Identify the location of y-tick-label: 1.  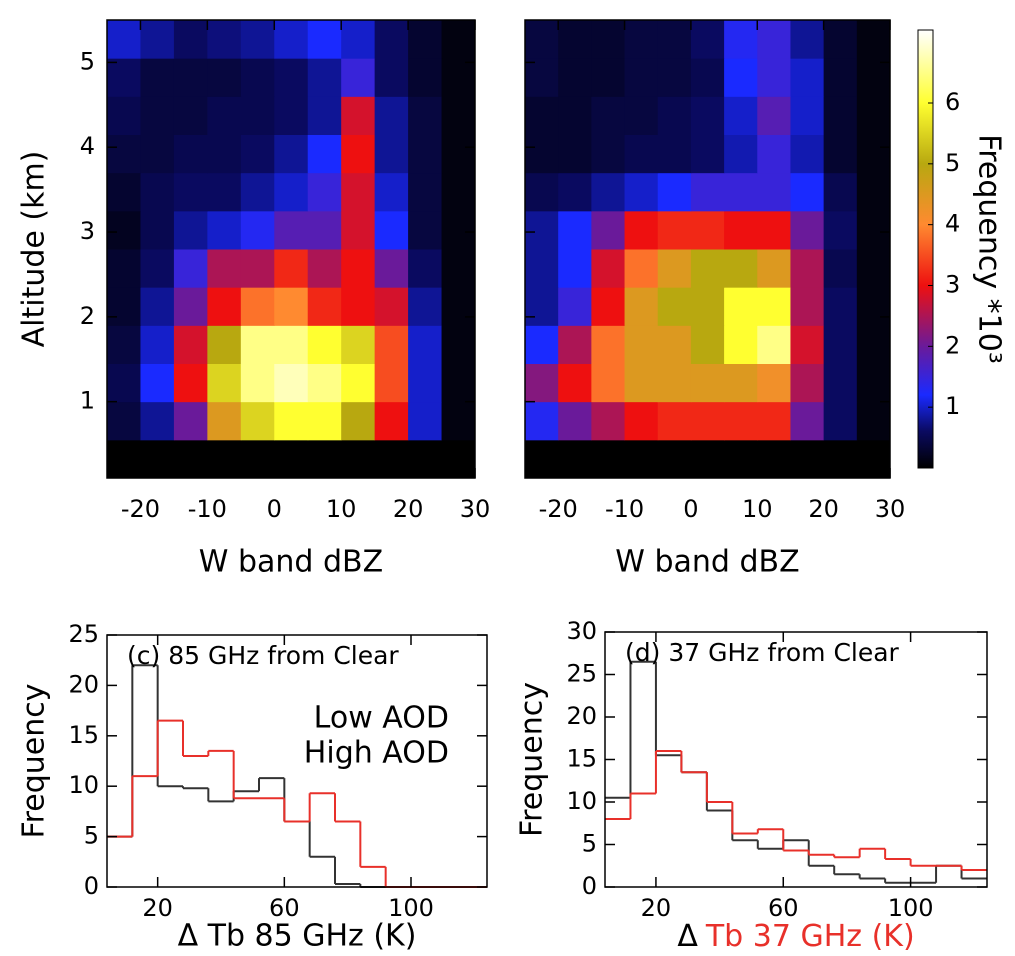
(87, 401).